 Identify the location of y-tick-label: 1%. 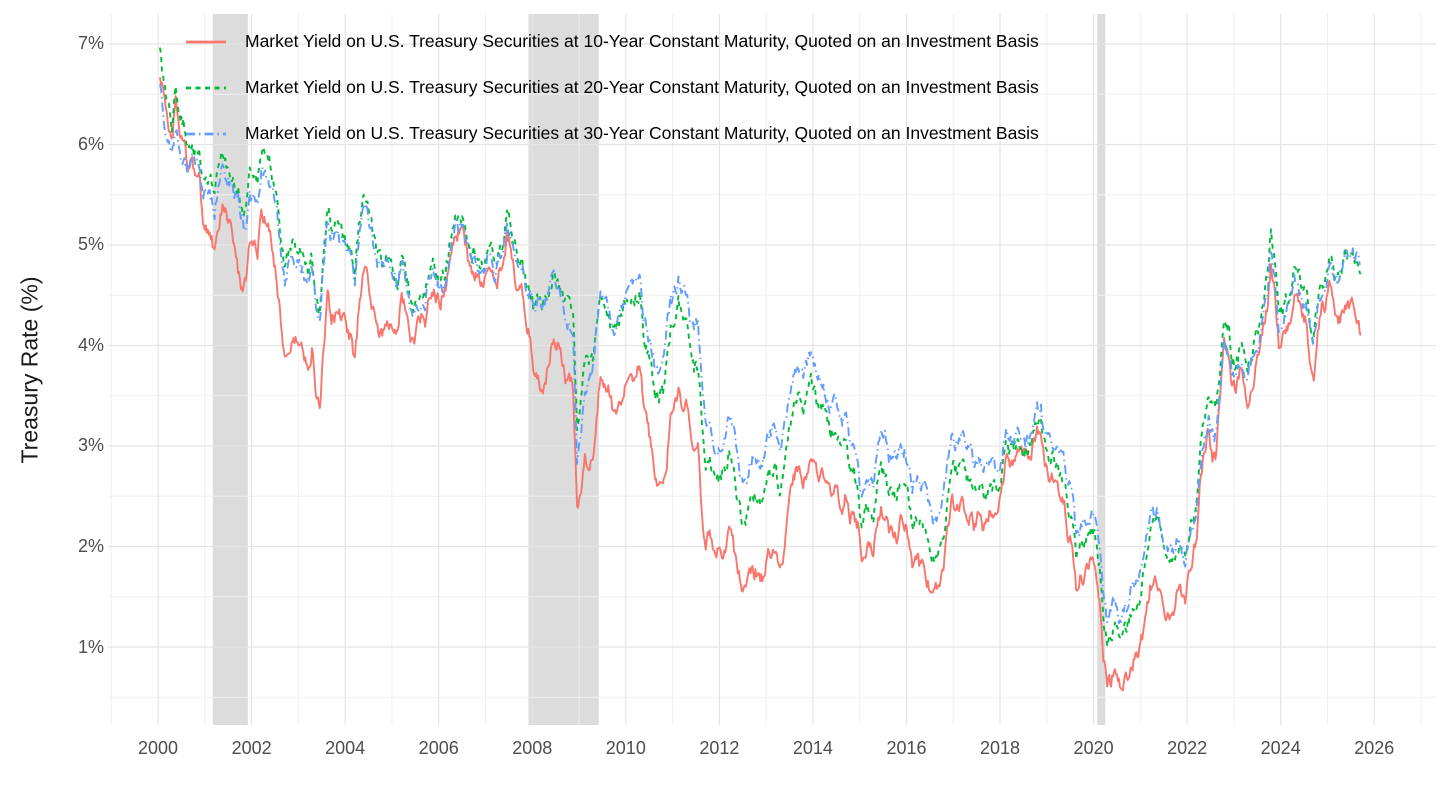
(90, 646).